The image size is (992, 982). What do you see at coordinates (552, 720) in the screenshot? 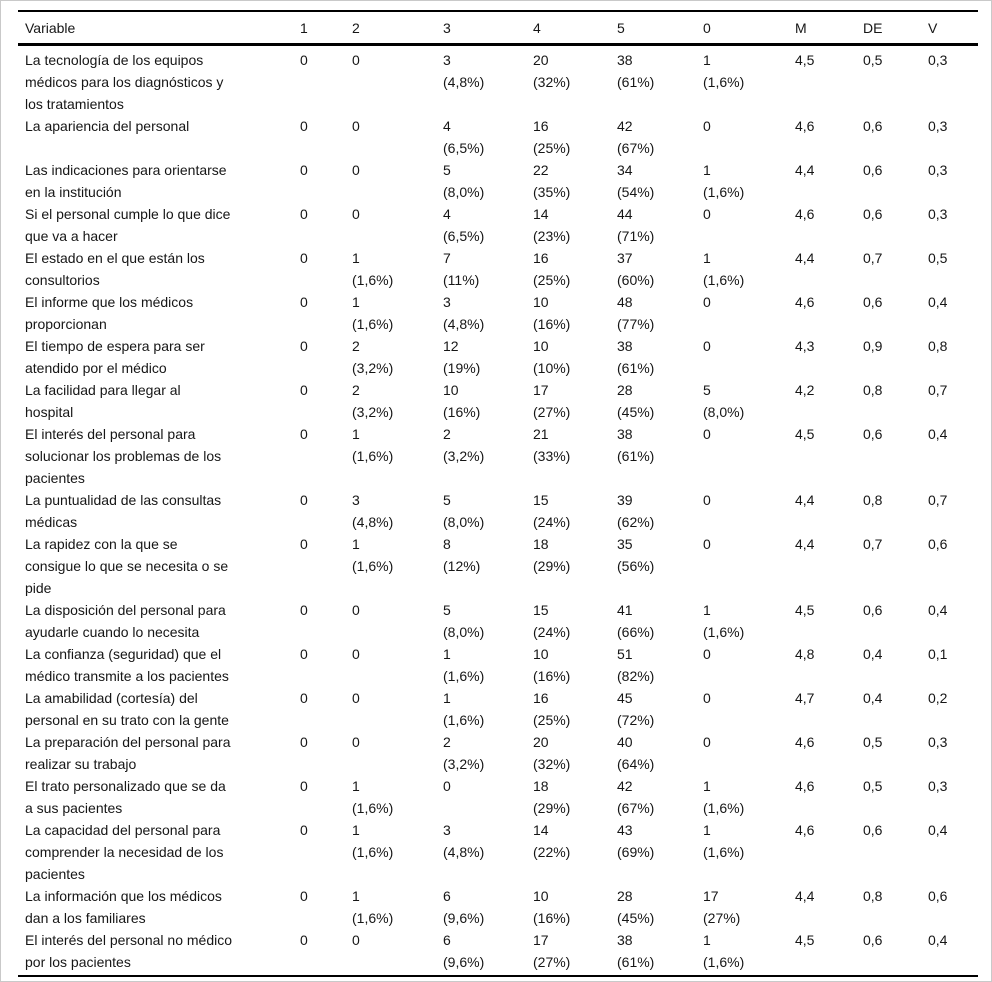
I see `percent-value: (25%)` at bounding box center [552, 720].